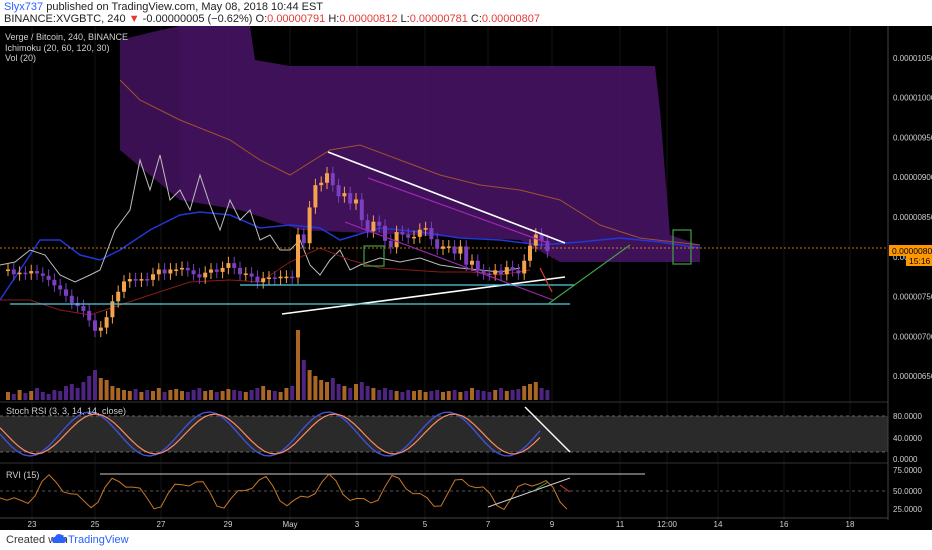 This screenshot has width=932, height=550. What do you see at coordinates (66, 37) in the screenshot?
I see `legend-title: Verge / Bitcoin, 240, BINANCE` at bounding box center [66, 37].